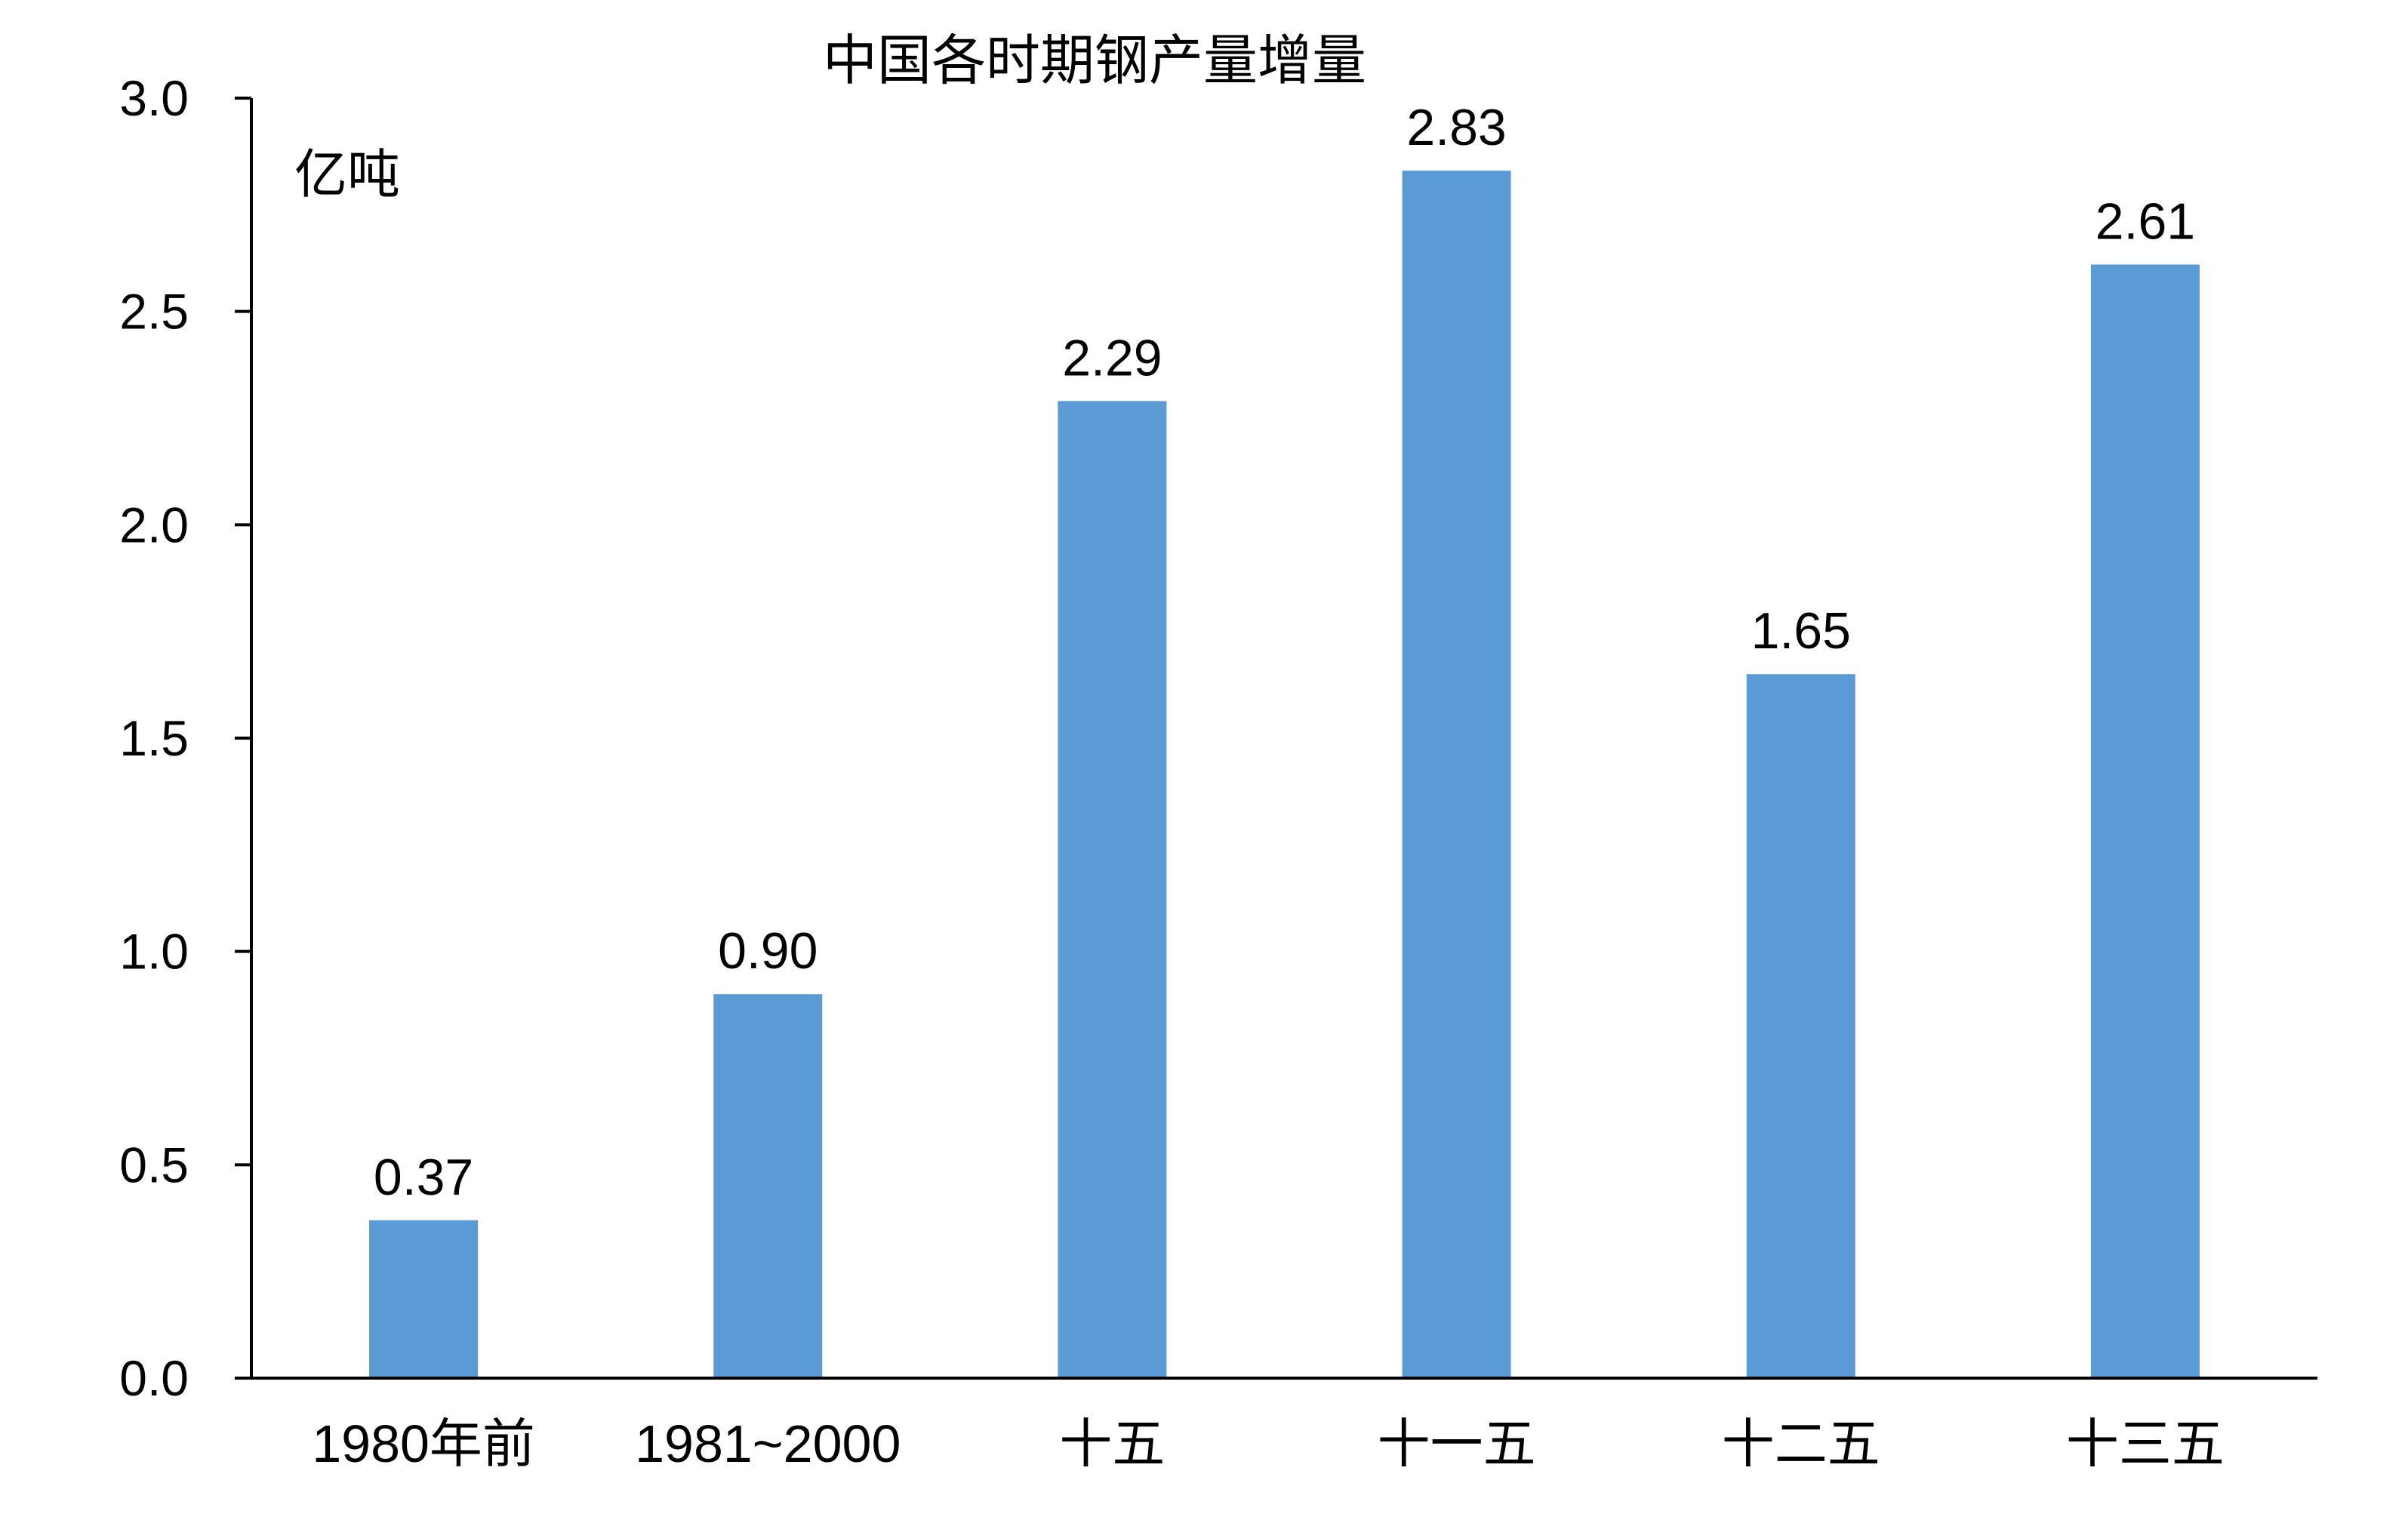 This screenshot has width=2408, height=1520. Describe the element at coordinates (423, 1444) in the screenshot. I see `x-tick-label: 1980年前` at that location.